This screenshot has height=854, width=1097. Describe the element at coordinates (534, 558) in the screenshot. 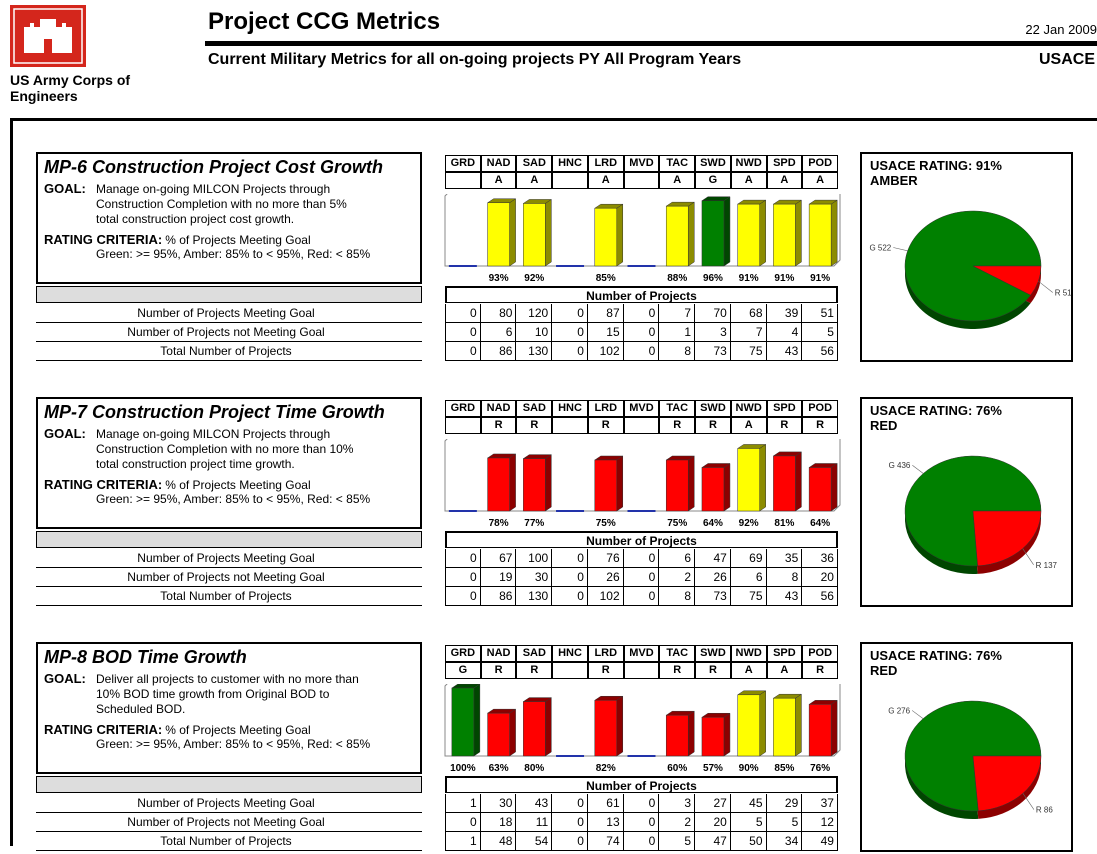

I see `count: 100` at that location.